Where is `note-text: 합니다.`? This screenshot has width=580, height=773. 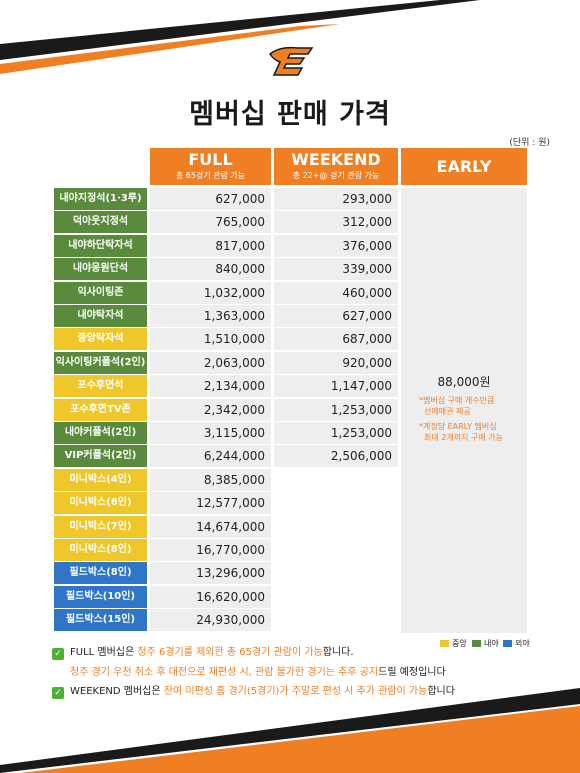 note-text: 합니다. is located at coordinates (338, 652).